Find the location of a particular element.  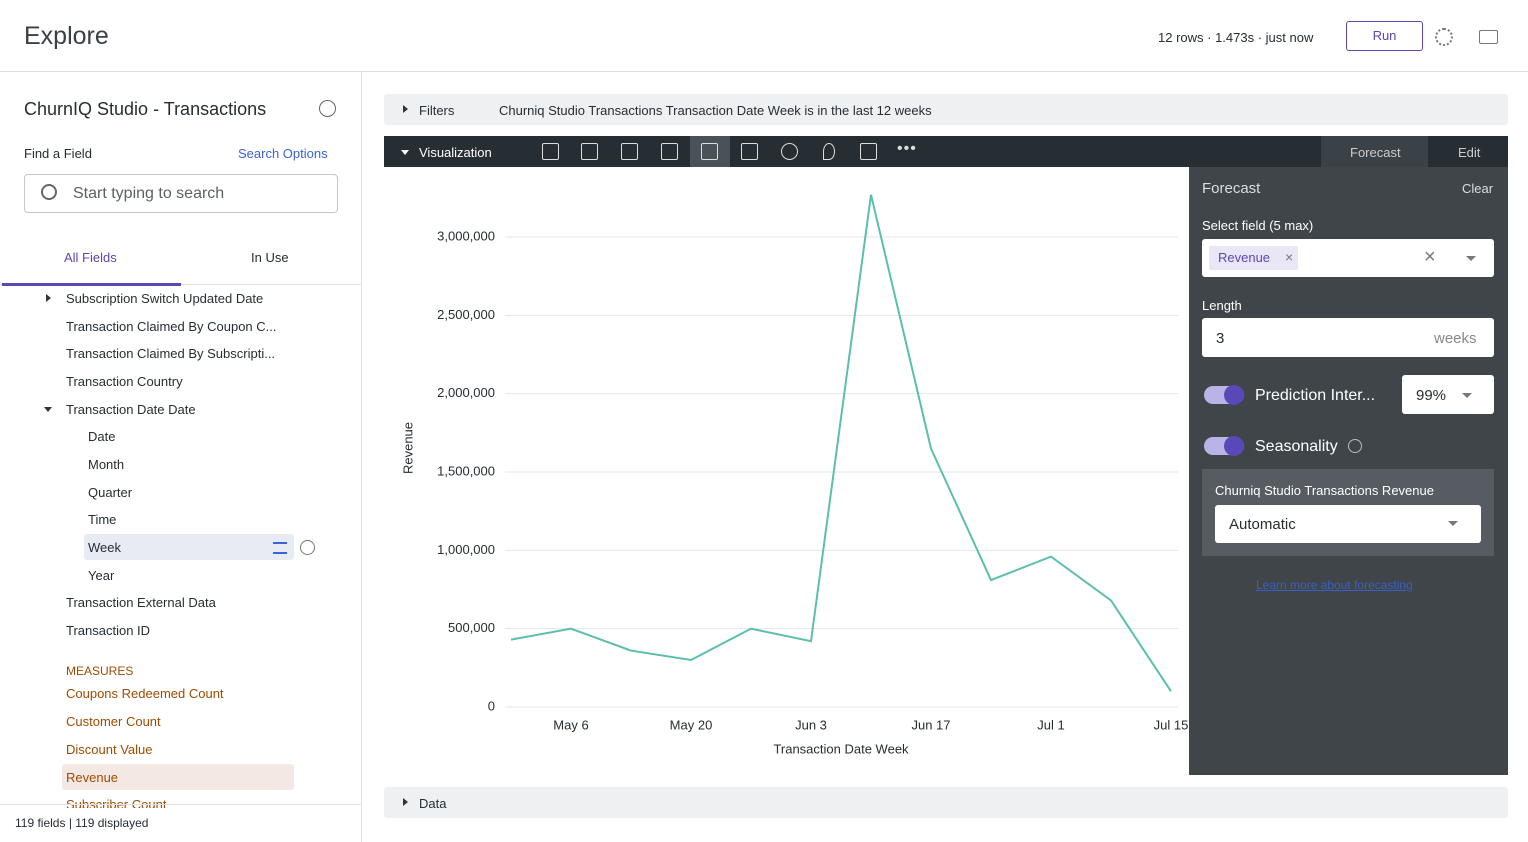

edit-label: Edit is located at coordinates (1469, 152).